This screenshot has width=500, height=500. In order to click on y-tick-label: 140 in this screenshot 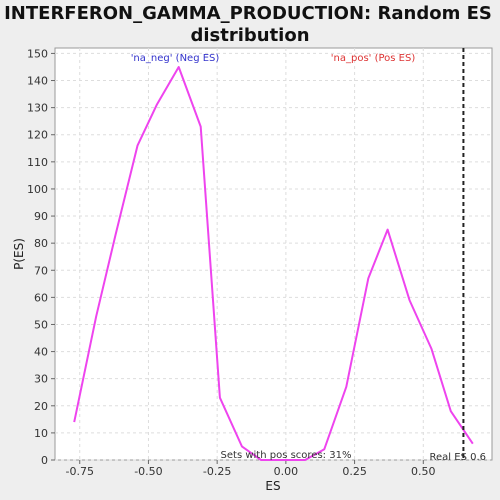, I will do `click(37, 81)`.